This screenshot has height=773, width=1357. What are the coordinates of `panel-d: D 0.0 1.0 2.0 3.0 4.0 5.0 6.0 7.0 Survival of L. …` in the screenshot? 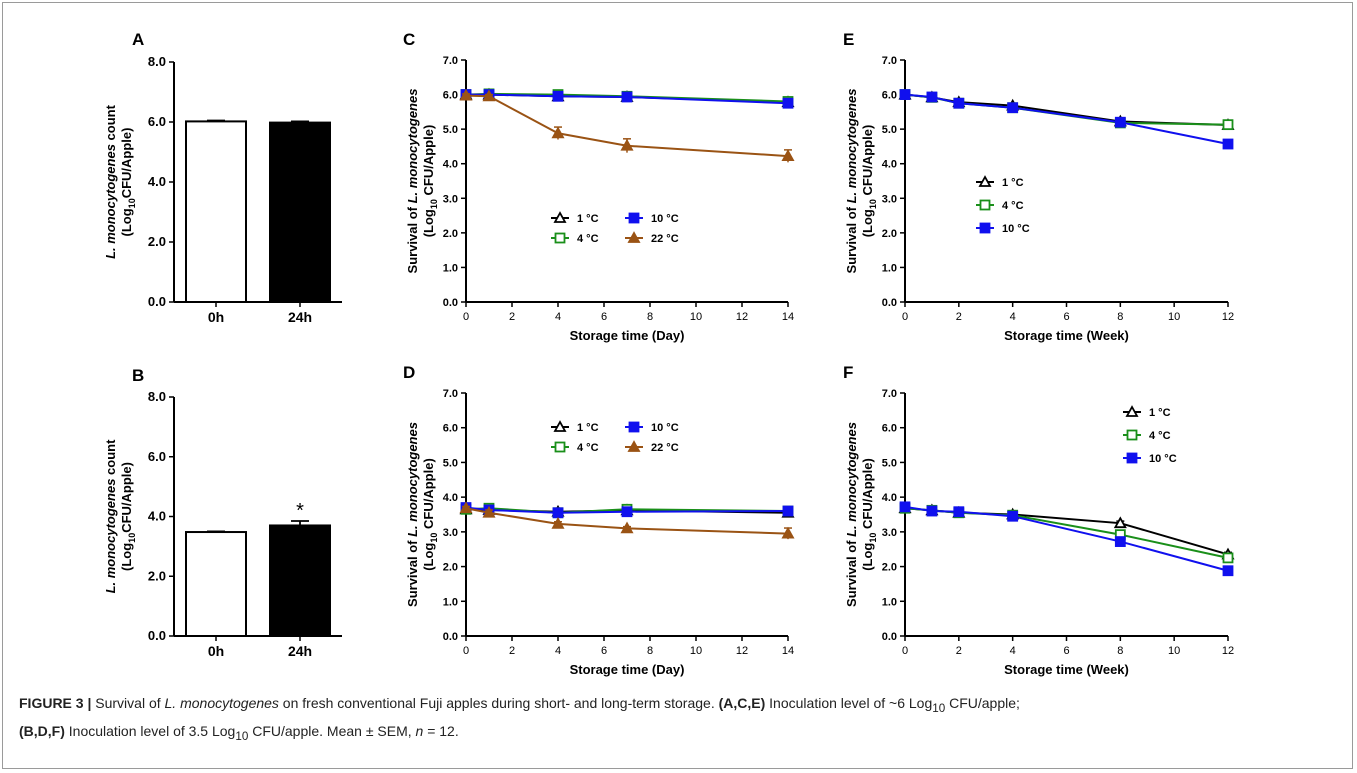 It's located at (599, 520).